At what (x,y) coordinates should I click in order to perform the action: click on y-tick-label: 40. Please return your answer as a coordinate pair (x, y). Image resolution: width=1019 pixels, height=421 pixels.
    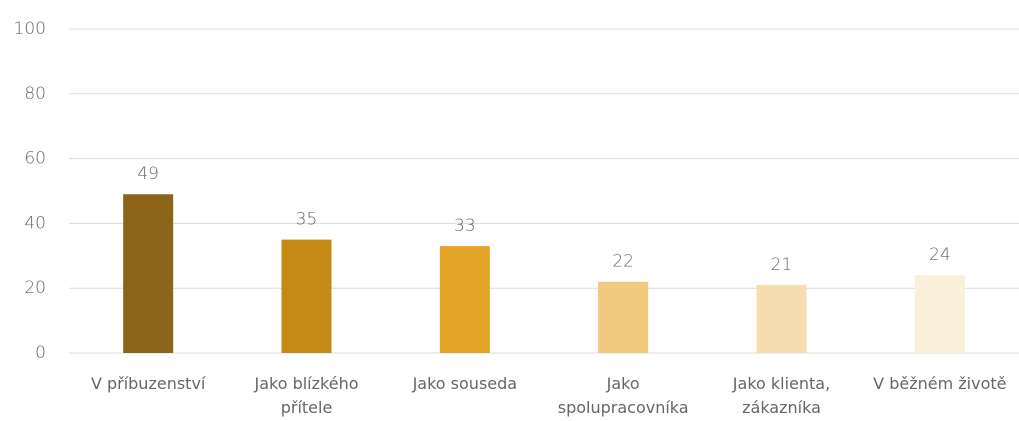
    Looking at the image, I should click on (35, 223).